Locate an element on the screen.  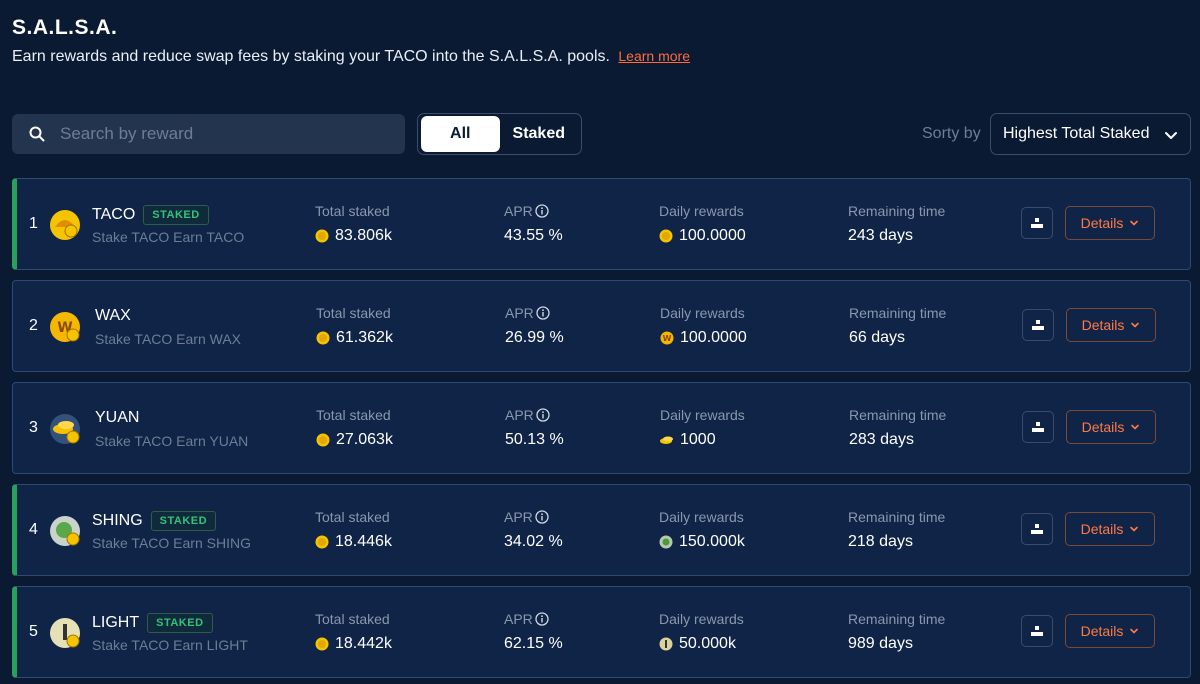
total-staked-value: 61.362k is located at coordinates (354, 338).